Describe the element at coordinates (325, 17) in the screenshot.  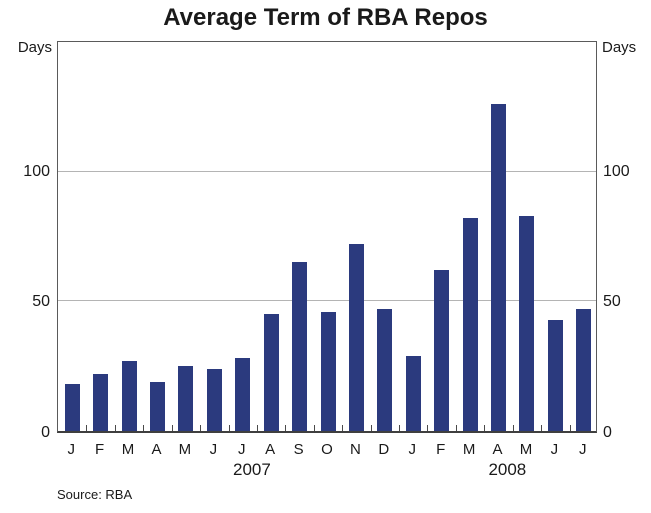
I see `chart-title: Average Term of RBA Repos` at that location.